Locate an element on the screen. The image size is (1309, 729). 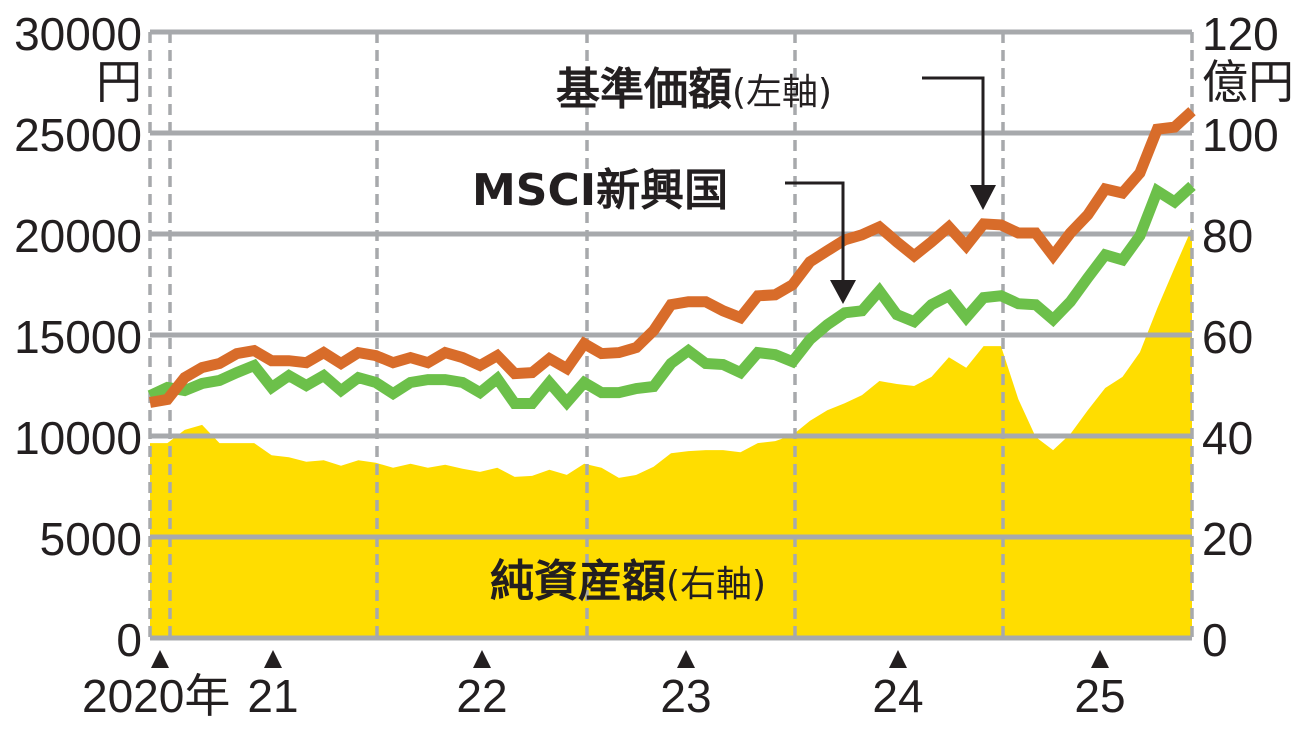
series-axis-note-net-assets: (右軸) is located at coordinates (716, 584).